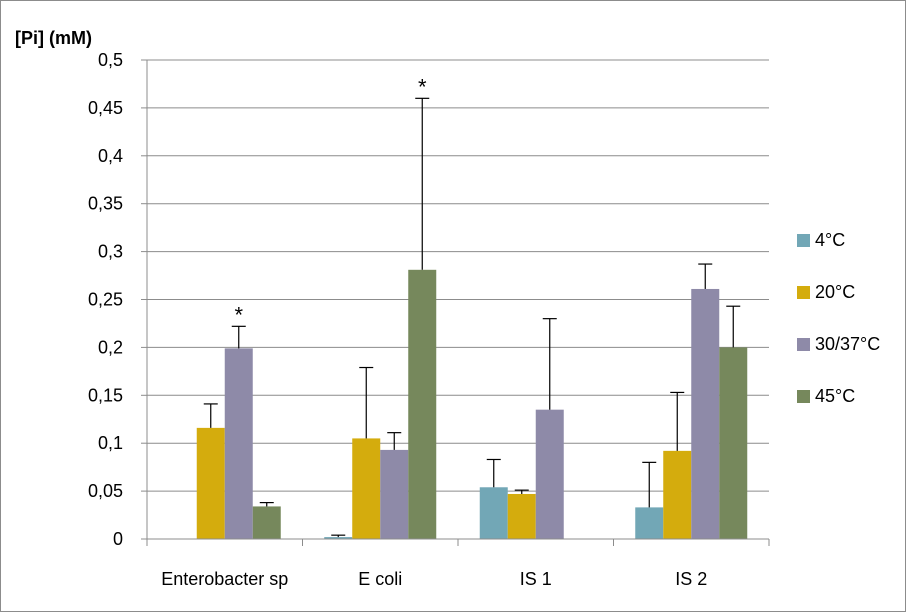  I want to click on legend: 4°C 20°C 30/37°C 45°C, so click(838, 318).